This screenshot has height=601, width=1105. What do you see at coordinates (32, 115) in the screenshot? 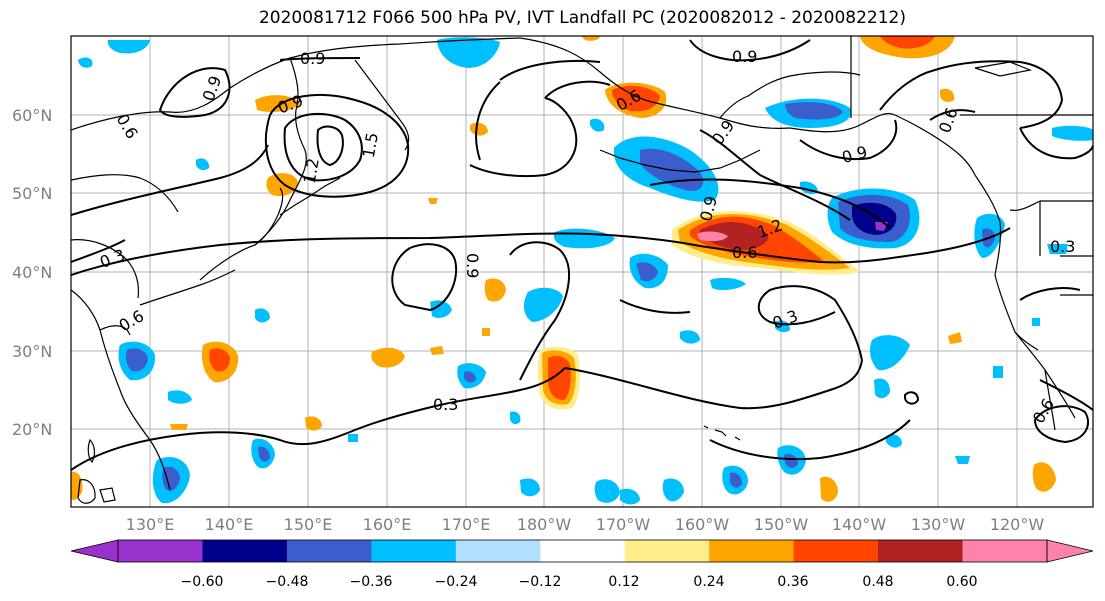
I see `lat-label: 60°N` at bounding box center [32, 115].